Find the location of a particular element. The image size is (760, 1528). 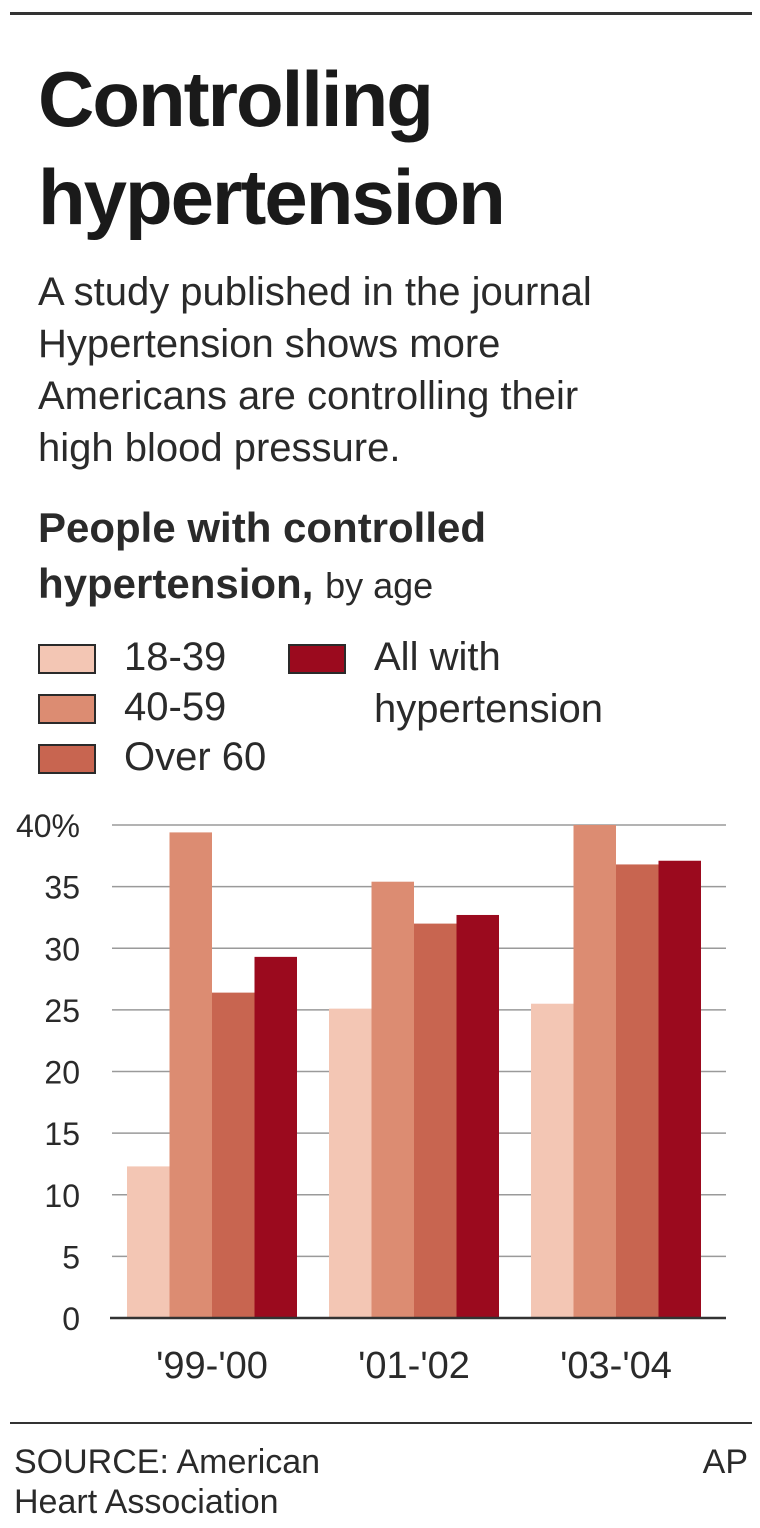

y-tick-label: 40% is located at coordinates (48, 826).